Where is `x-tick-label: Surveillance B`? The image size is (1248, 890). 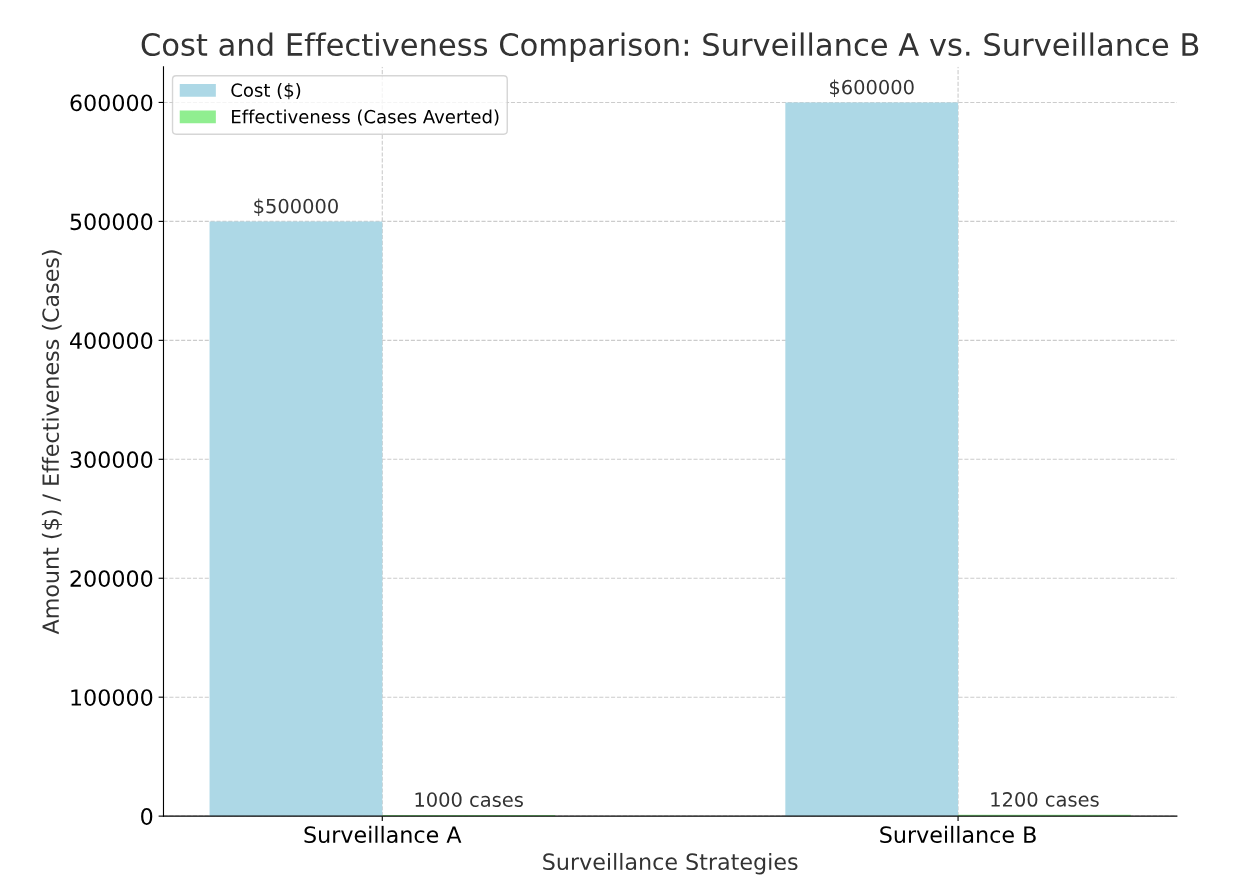 x-tick-label: Surveillance B is located at coordinates (958, 834).